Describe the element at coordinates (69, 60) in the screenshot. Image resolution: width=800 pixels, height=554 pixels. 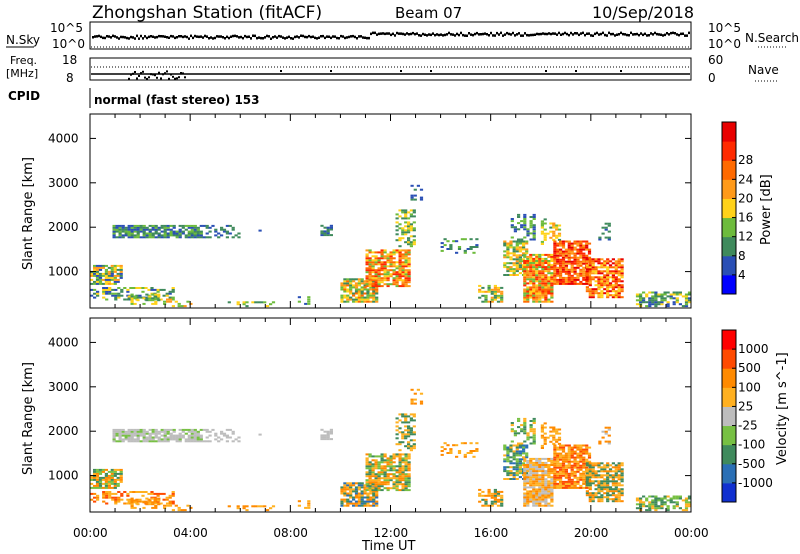
I see `freq-tick-top: 18` at that location.